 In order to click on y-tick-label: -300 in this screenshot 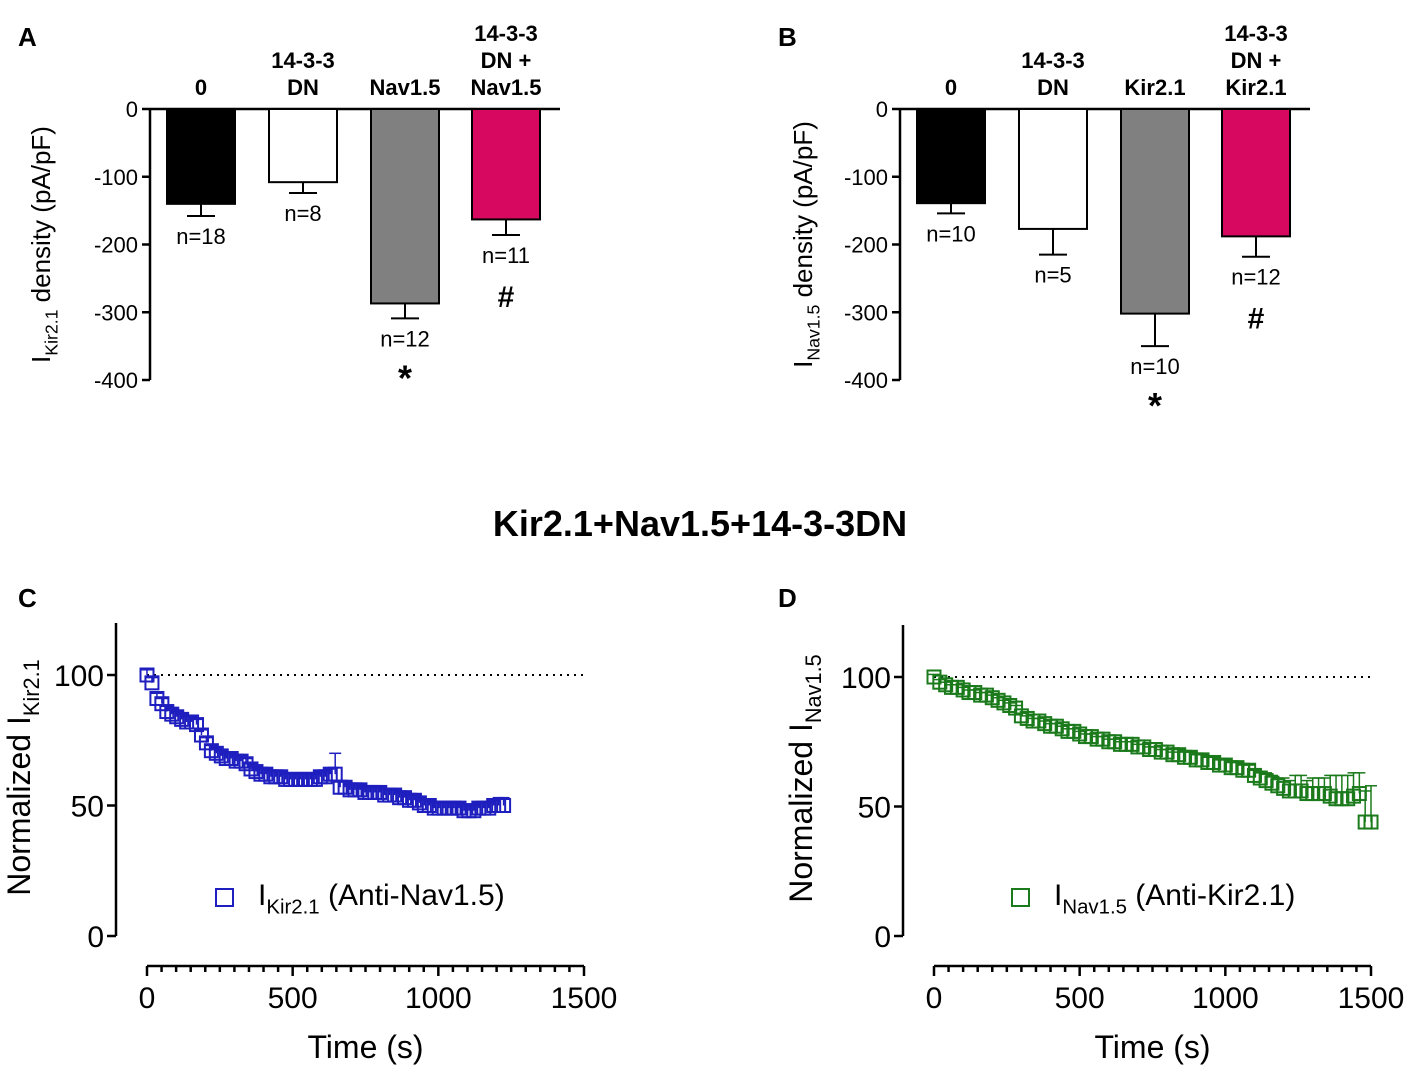, I will do `click(866, 312)`.